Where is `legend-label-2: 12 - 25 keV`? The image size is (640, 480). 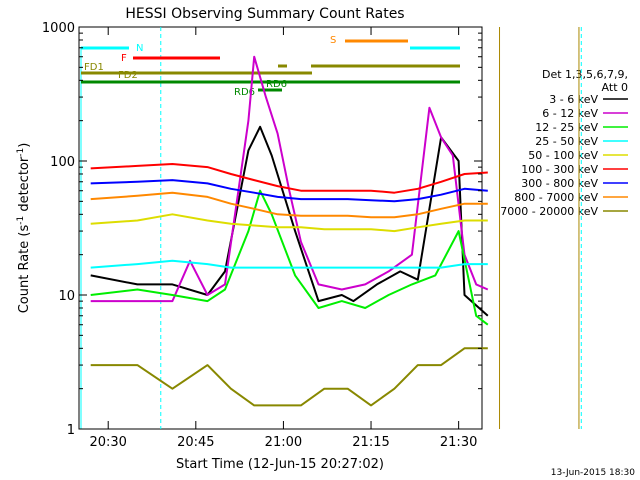 legend-label-2: 12 - 25 keV is located at coordinates (566, 127).